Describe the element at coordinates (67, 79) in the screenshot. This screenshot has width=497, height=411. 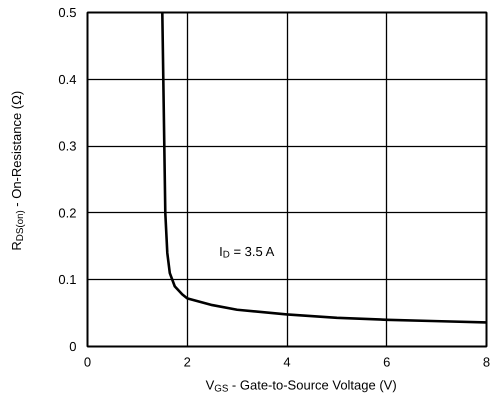
I see `y-tick-label: 0.4` at that location.